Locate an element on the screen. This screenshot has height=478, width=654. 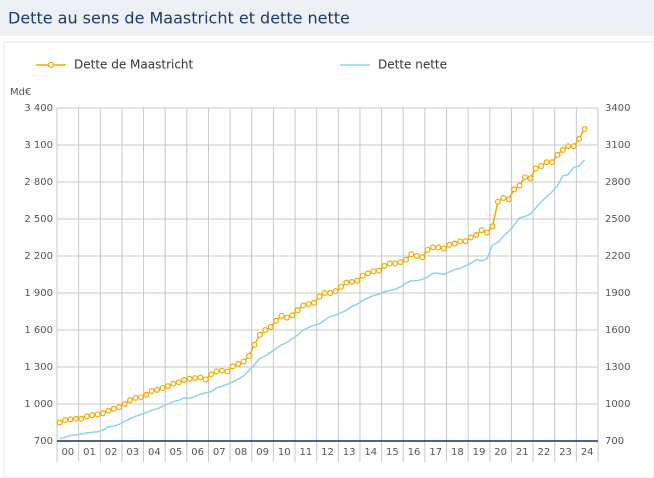
y-tick-label: 3 400 is located at coordinates (38, 108).